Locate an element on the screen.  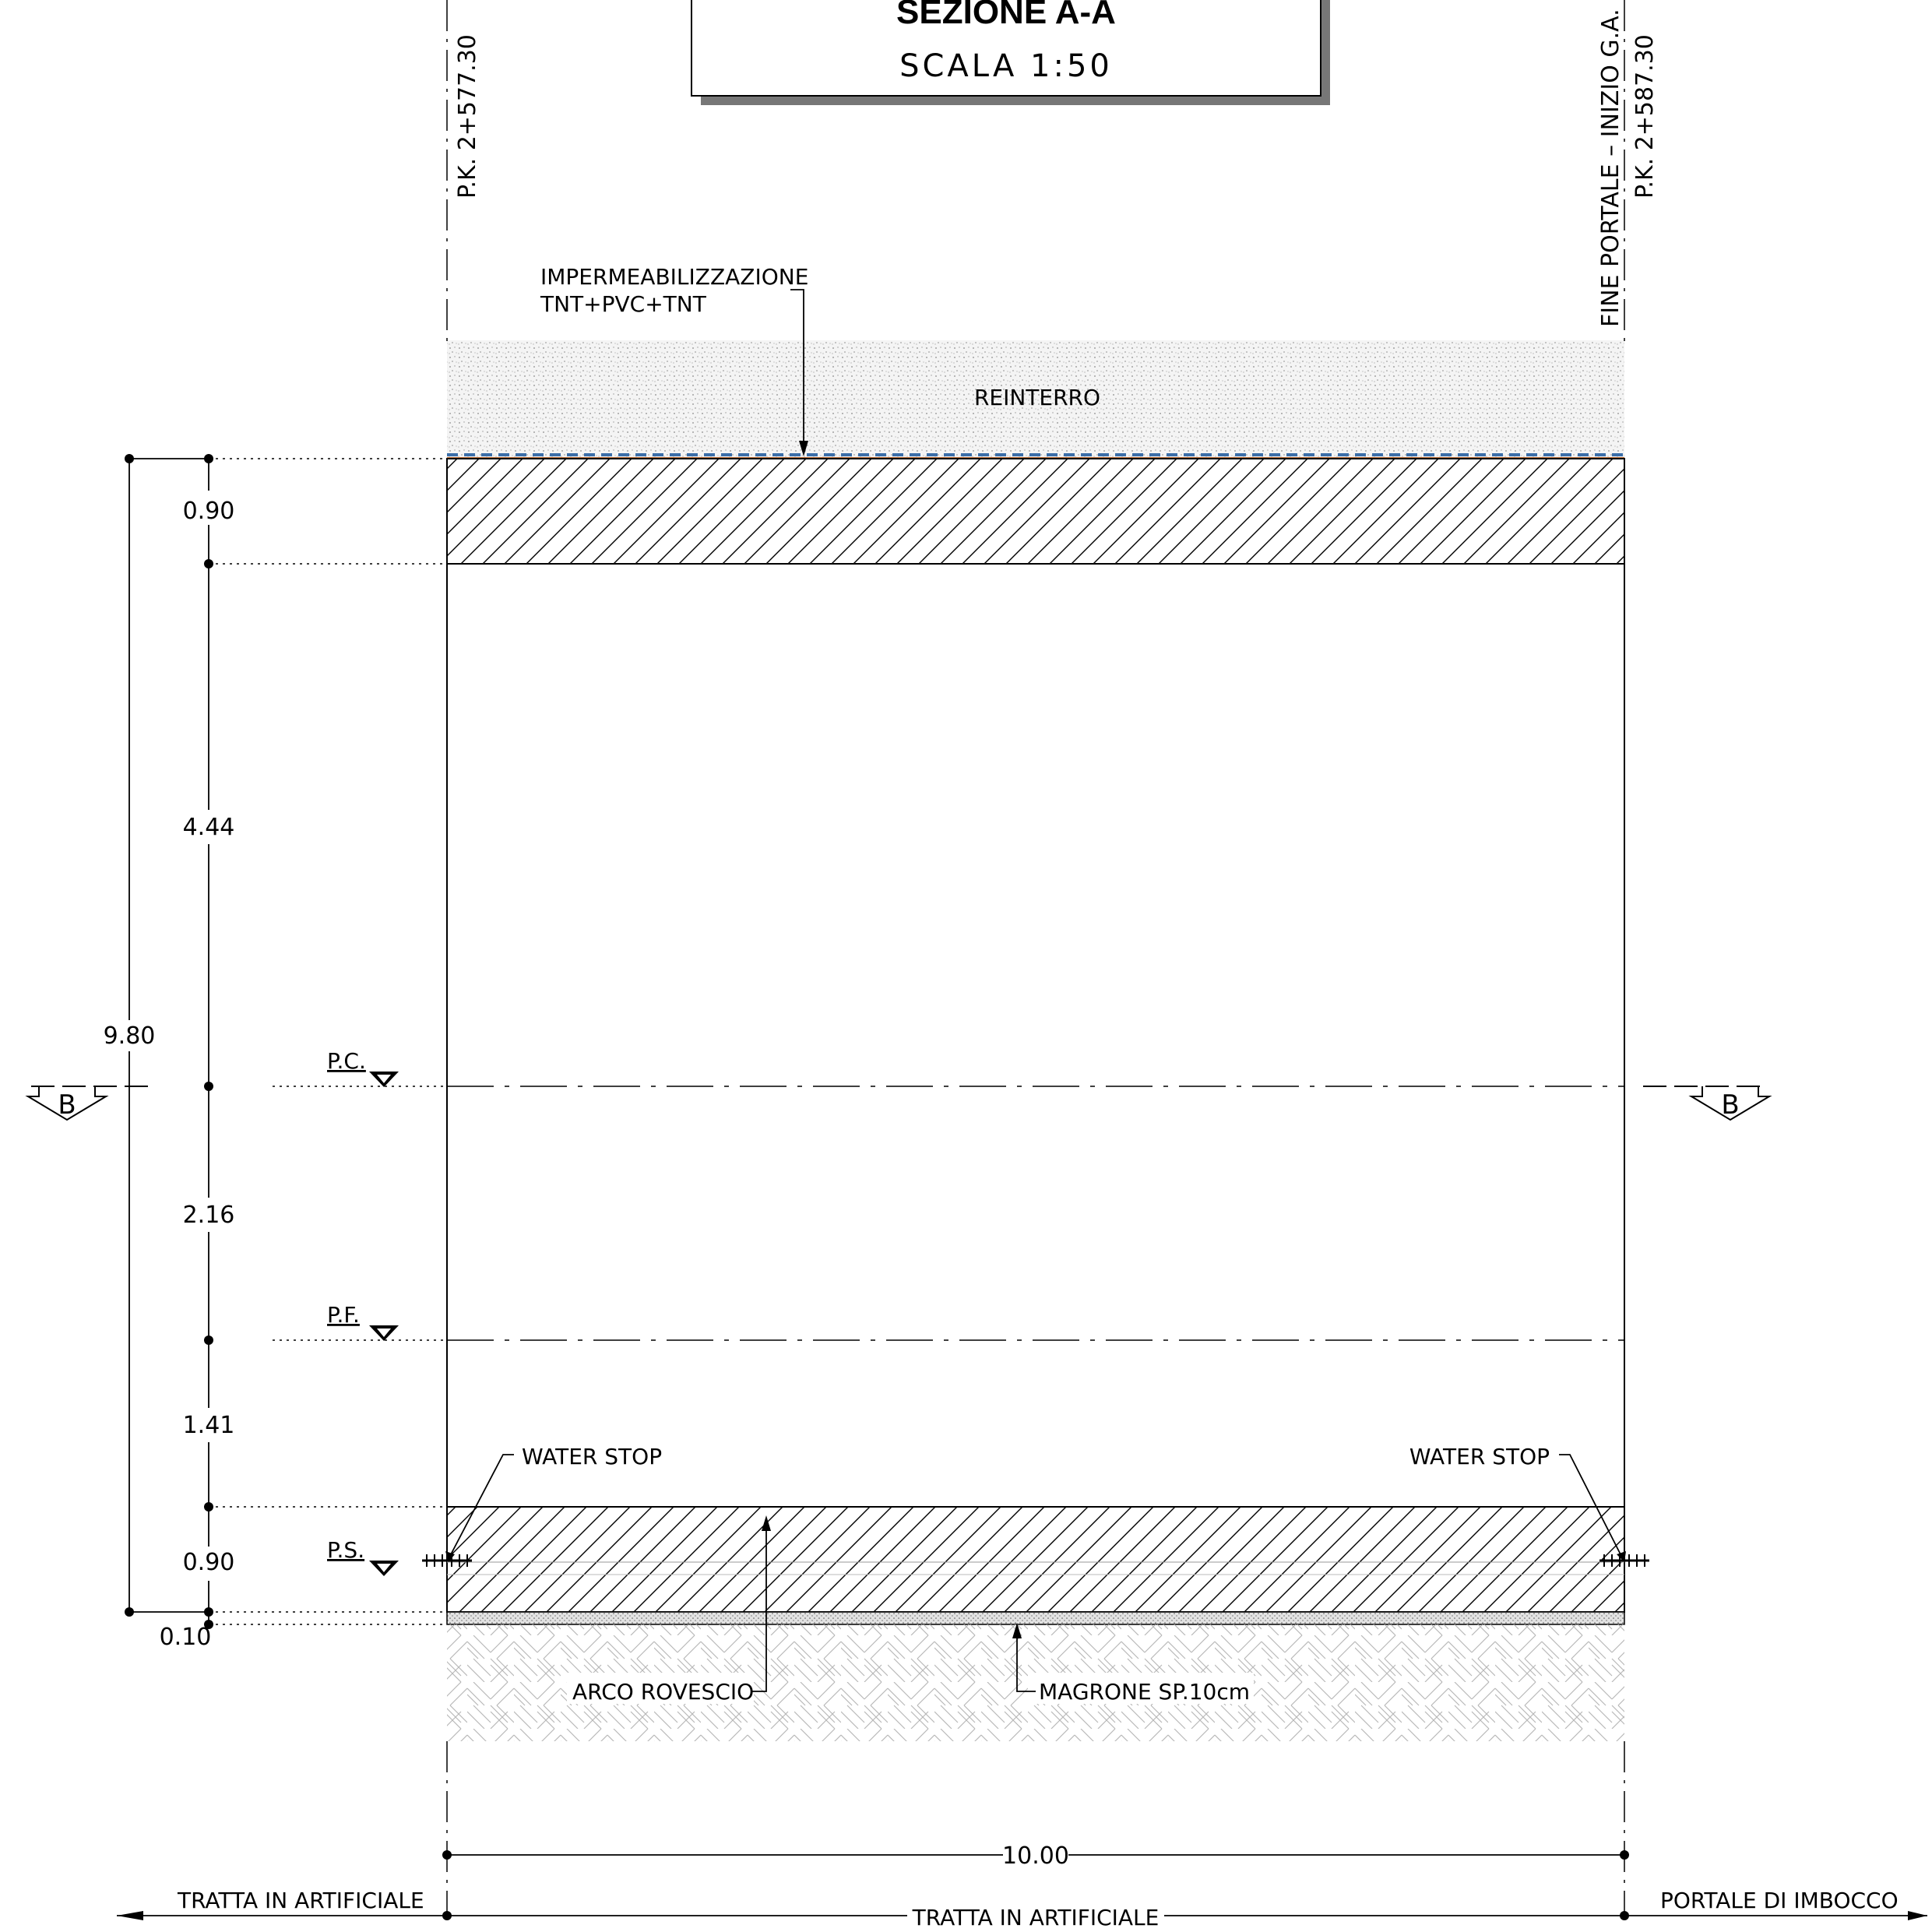
lean-concrete-label: MAGRONE SP.10cm is located at coordinates (1144, 1692).